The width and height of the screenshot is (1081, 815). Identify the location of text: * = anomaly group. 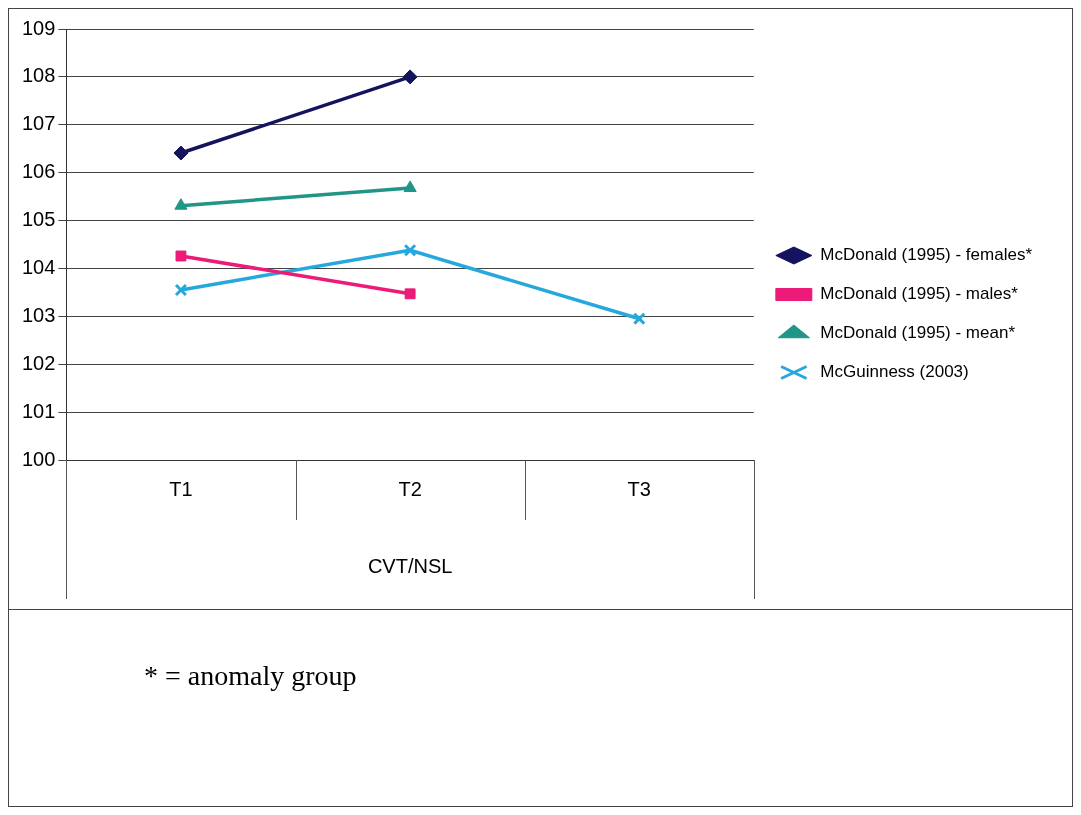
(251, 676).